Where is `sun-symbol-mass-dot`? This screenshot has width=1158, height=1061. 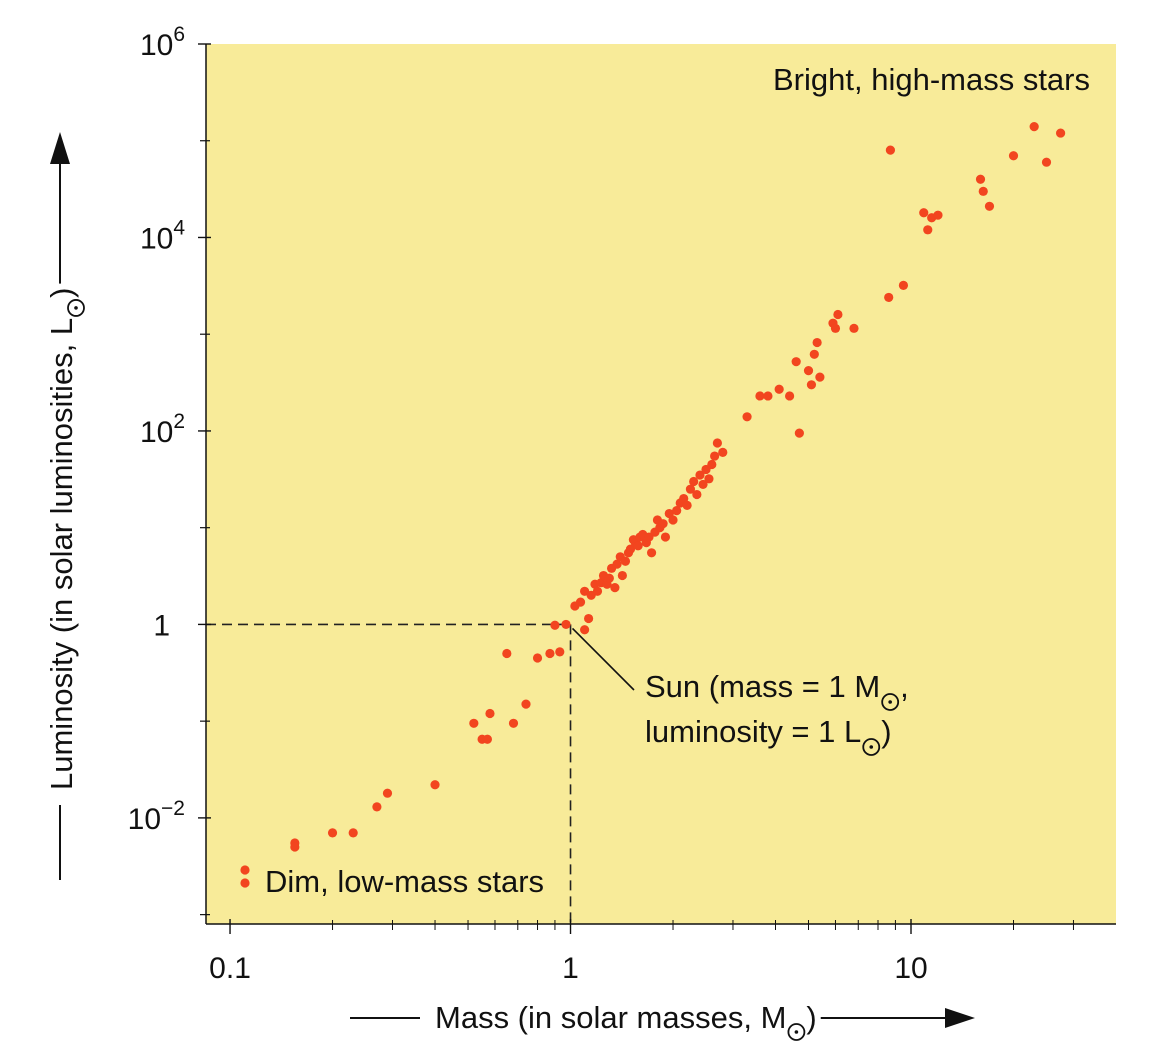
sun-symbol-mass-dot is located at coordinates (890, 702).